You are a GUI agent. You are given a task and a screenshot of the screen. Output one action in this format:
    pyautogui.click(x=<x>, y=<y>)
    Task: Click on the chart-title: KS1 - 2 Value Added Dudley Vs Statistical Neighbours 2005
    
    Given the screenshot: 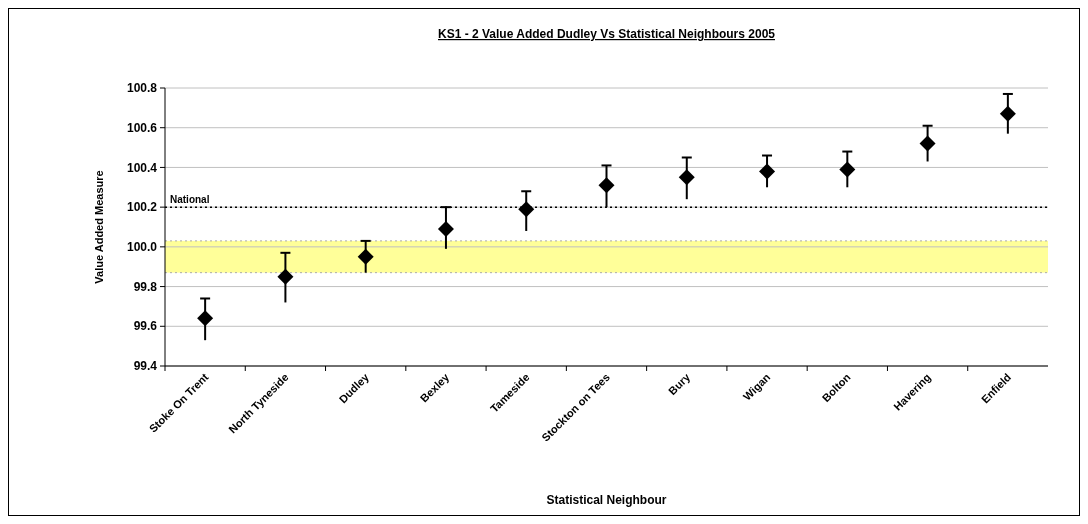 What is the action you would take?
    pyautogui.click(x=607, y=34)
    